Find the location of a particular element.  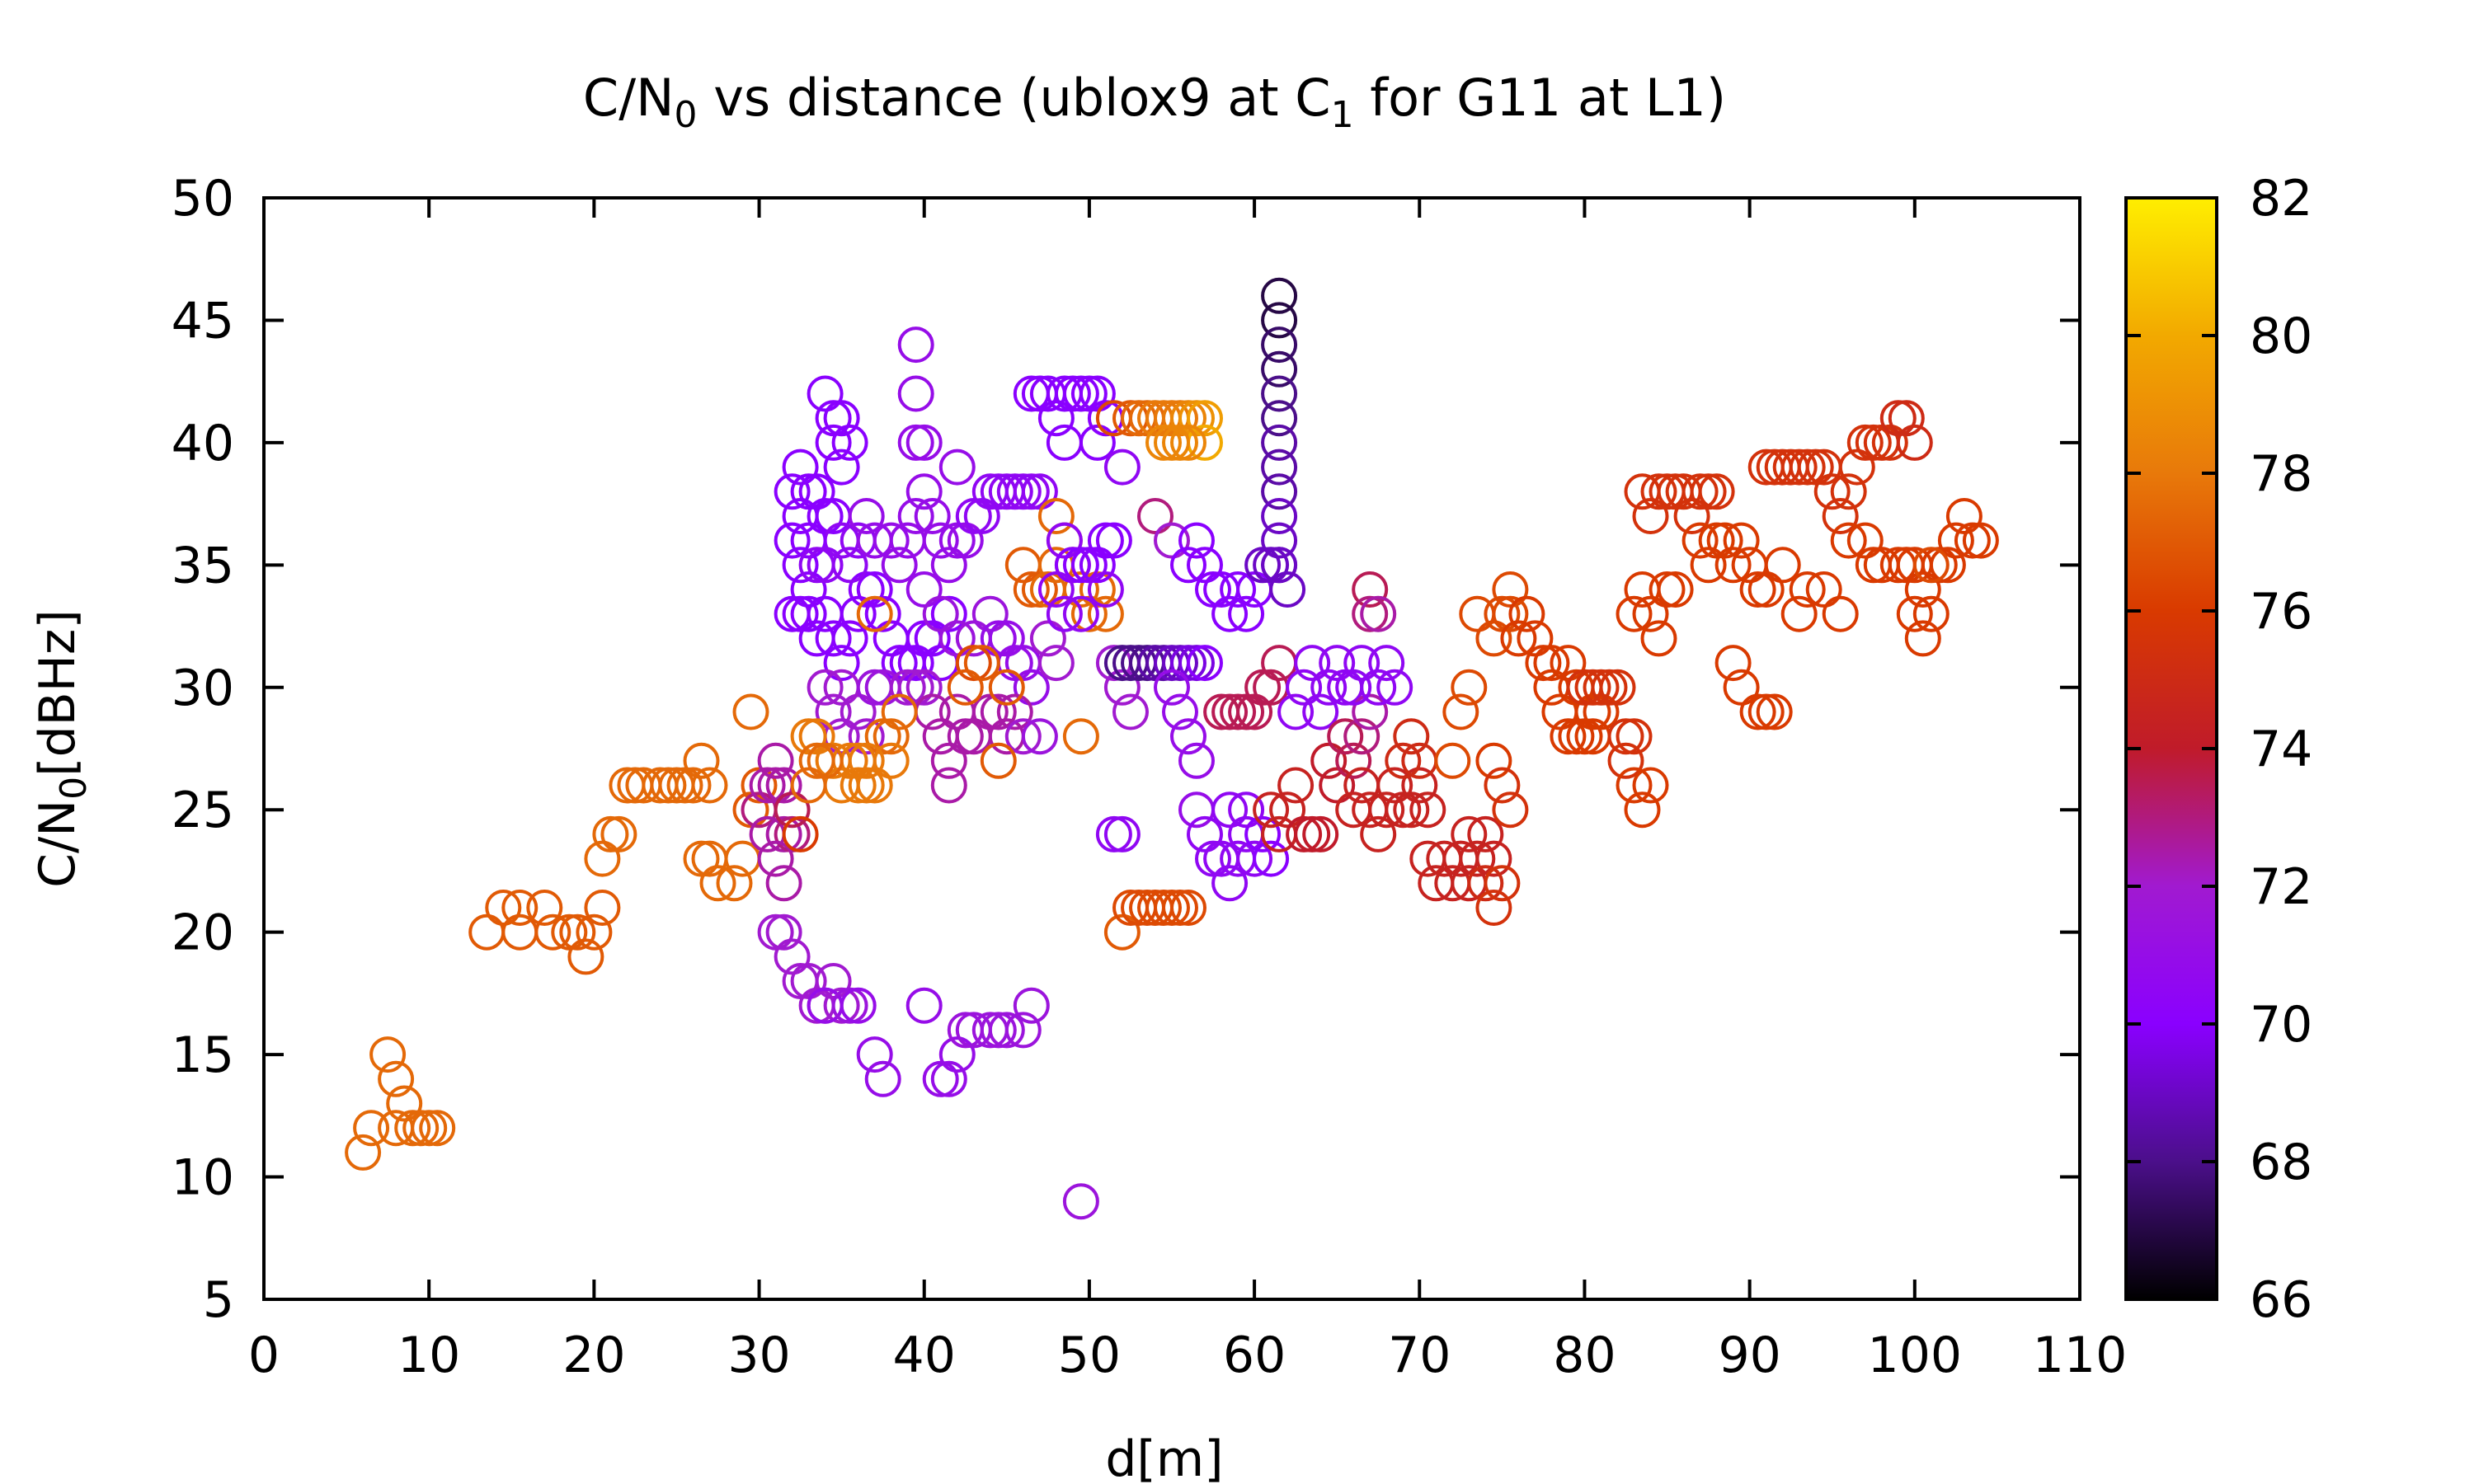

x-axis-title: d[m] is located at coordinates (1164, 1457).